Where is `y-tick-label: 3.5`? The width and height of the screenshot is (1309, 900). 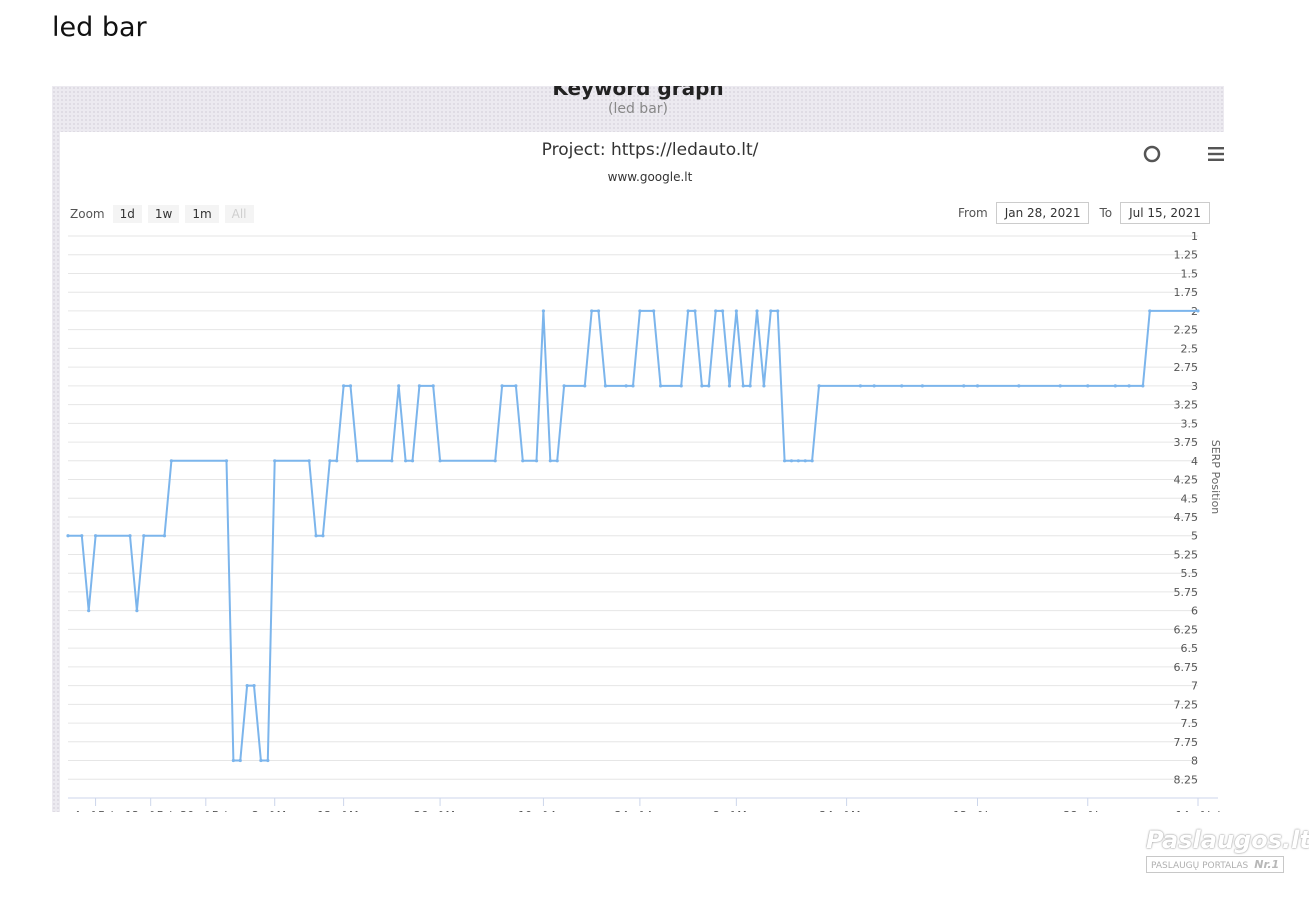 y-tick-label: 3.5 is located at coordinates (1190, 423).